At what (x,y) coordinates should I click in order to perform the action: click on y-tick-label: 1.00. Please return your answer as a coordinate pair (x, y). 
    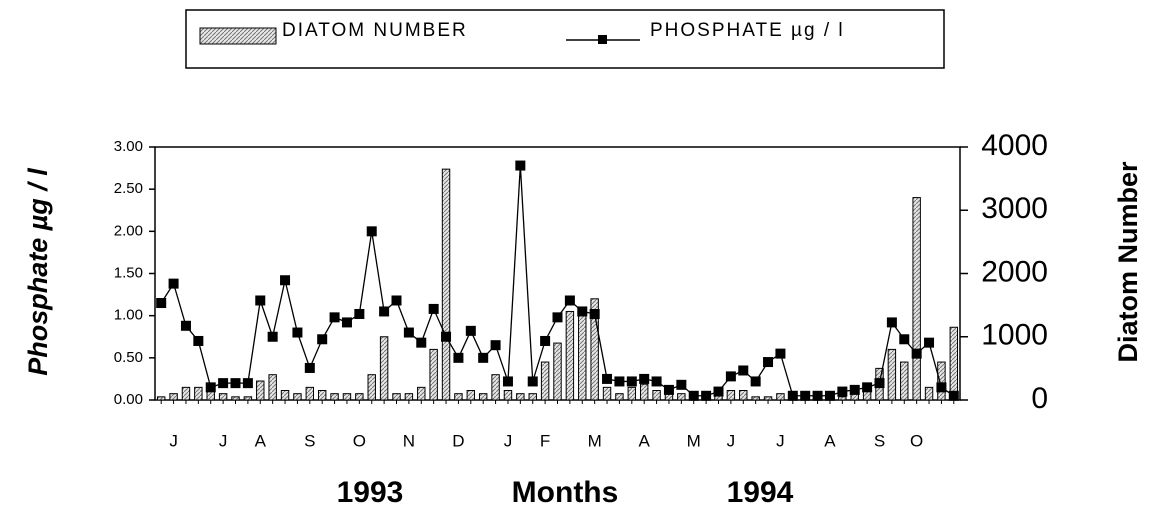
    Looking at the image, I should click on (128, 315).